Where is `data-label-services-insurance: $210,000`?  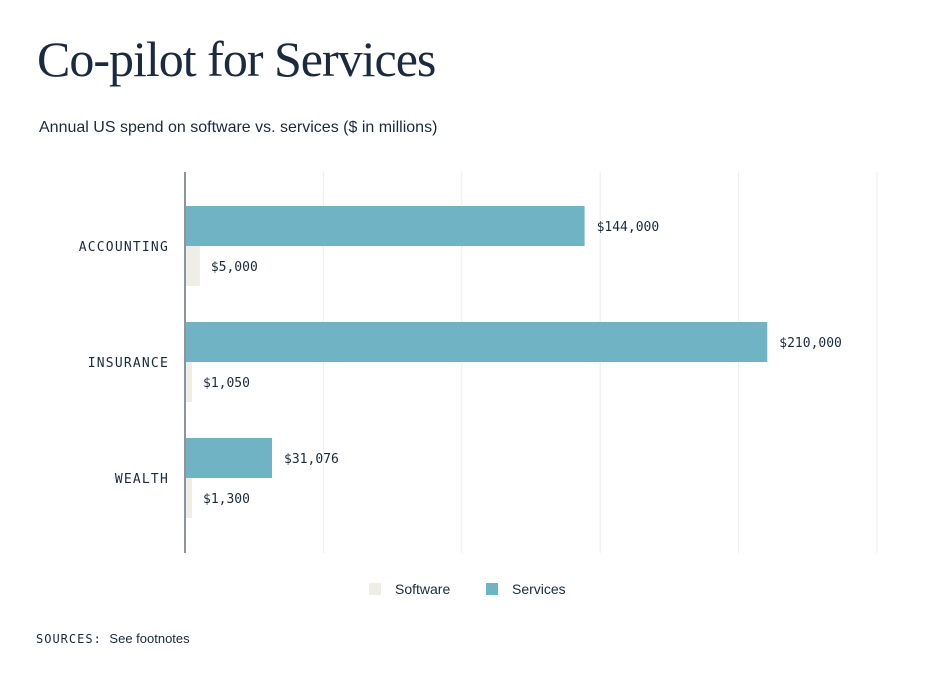
data-label-services-insurance: $210,000 is located at coordinates (810, 343).